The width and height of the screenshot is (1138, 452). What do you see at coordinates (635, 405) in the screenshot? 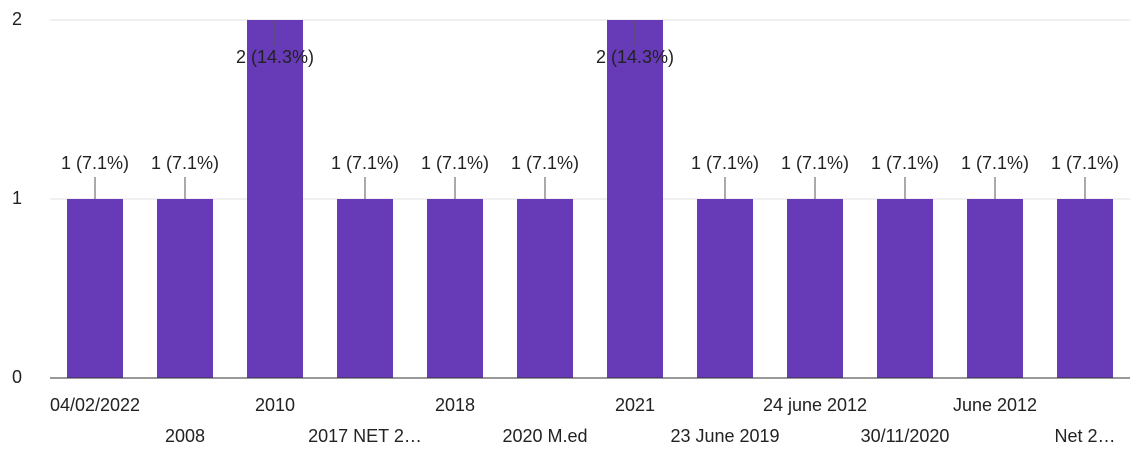
I see `x-tick-label: 2021` at bounding box center [635, 405].